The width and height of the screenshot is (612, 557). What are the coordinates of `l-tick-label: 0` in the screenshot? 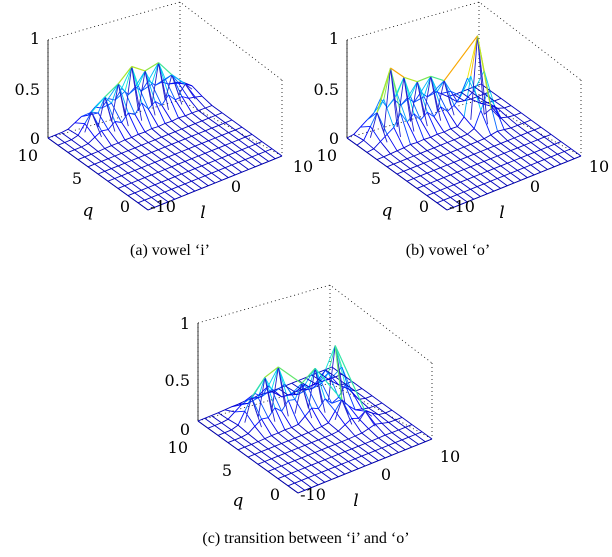 It's located at (236, 186).